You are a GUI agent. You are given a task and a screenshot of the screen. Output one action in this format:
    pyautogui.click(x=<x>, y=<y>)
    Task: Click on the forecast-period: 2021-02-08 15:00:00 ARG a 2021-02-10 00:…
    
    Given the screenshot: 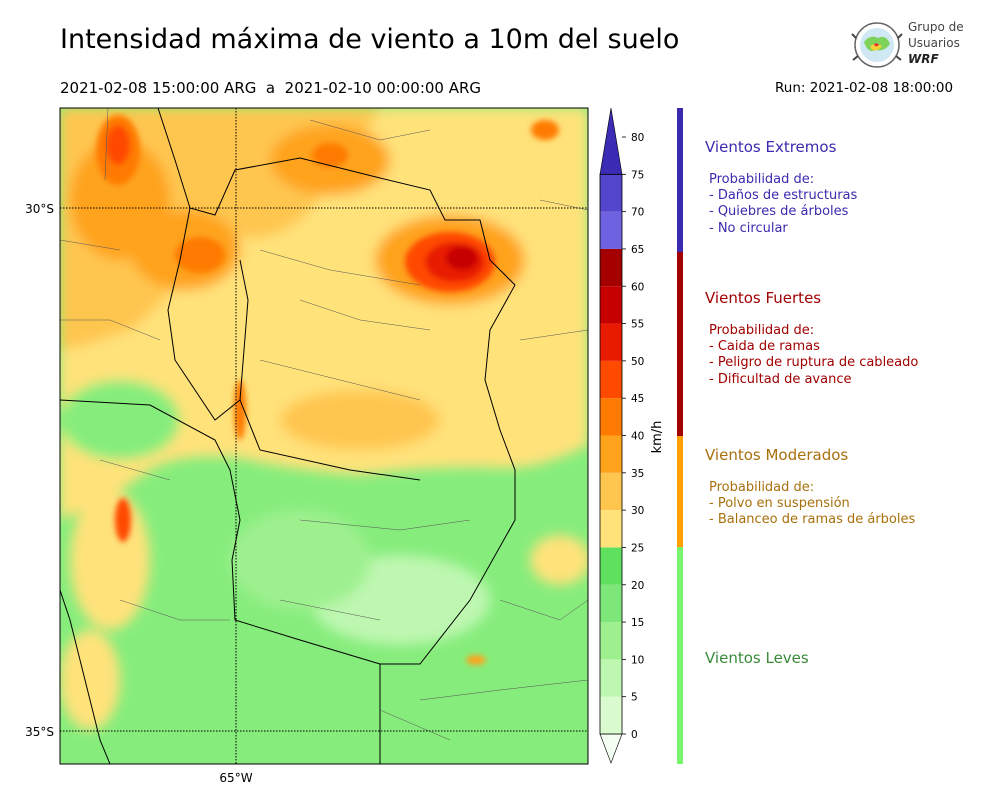 What is the action you would take?
    pyautogui.click(x=271, y=88)
    